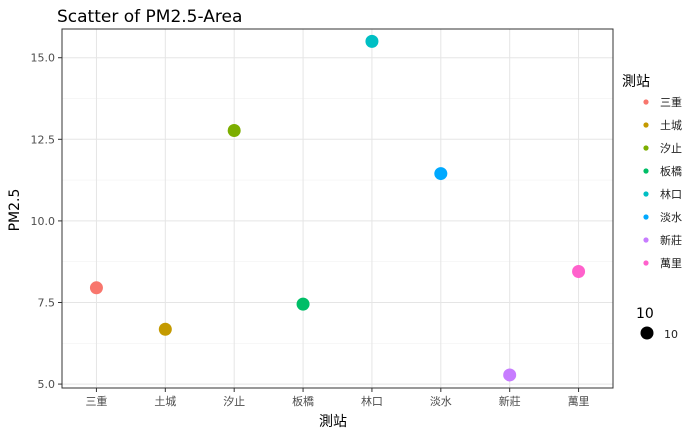 This screenshot has width=700, height=436. What do you see at coordinates (645, 314) in the screenshot?
I see `legend-size-title: 10` at bounding box center [645, 314].